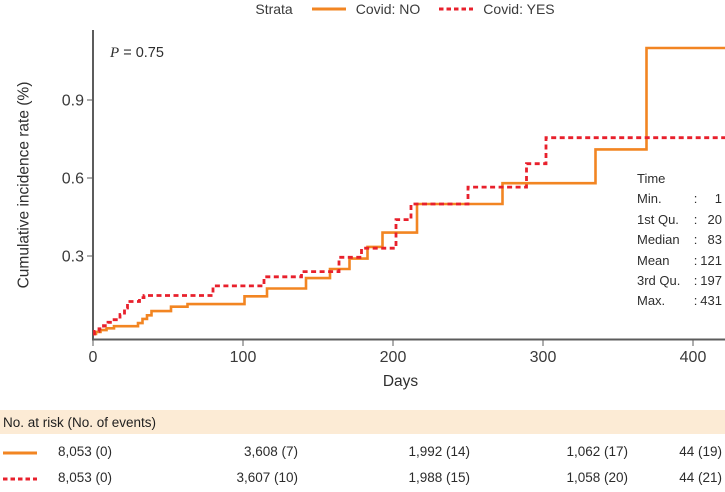 Image resolution: width=725 pixels, height=492 pixels. I want to click on risk-count: 1,992 (14), so click(439, 451).